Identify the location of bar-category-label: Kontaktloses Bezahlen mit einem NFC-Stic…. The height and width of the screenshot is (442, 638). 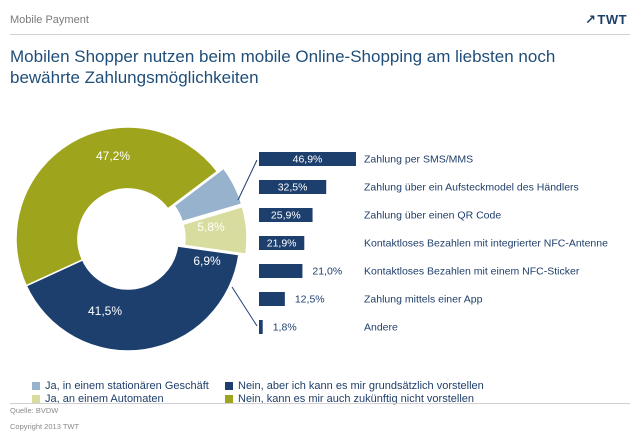
(472, 271).